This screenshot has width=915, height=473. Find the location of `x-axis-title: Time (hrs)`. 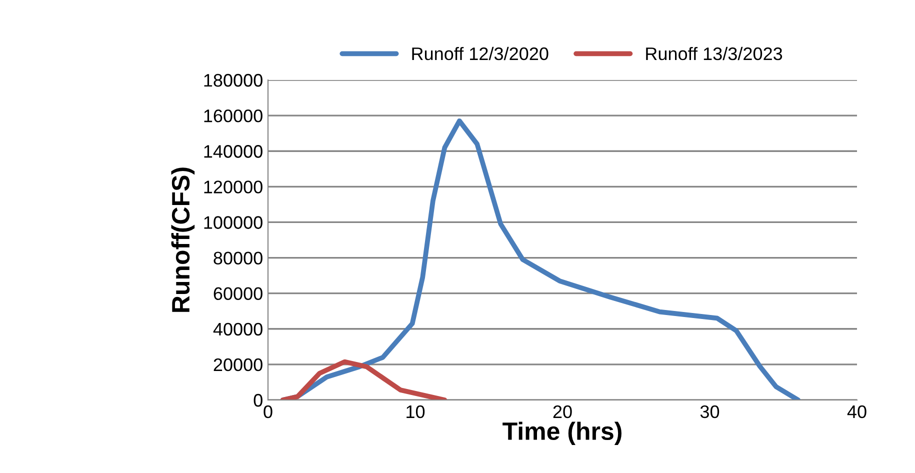

x-axis-title: Time (hrs) is located at coordinates (562, 433).